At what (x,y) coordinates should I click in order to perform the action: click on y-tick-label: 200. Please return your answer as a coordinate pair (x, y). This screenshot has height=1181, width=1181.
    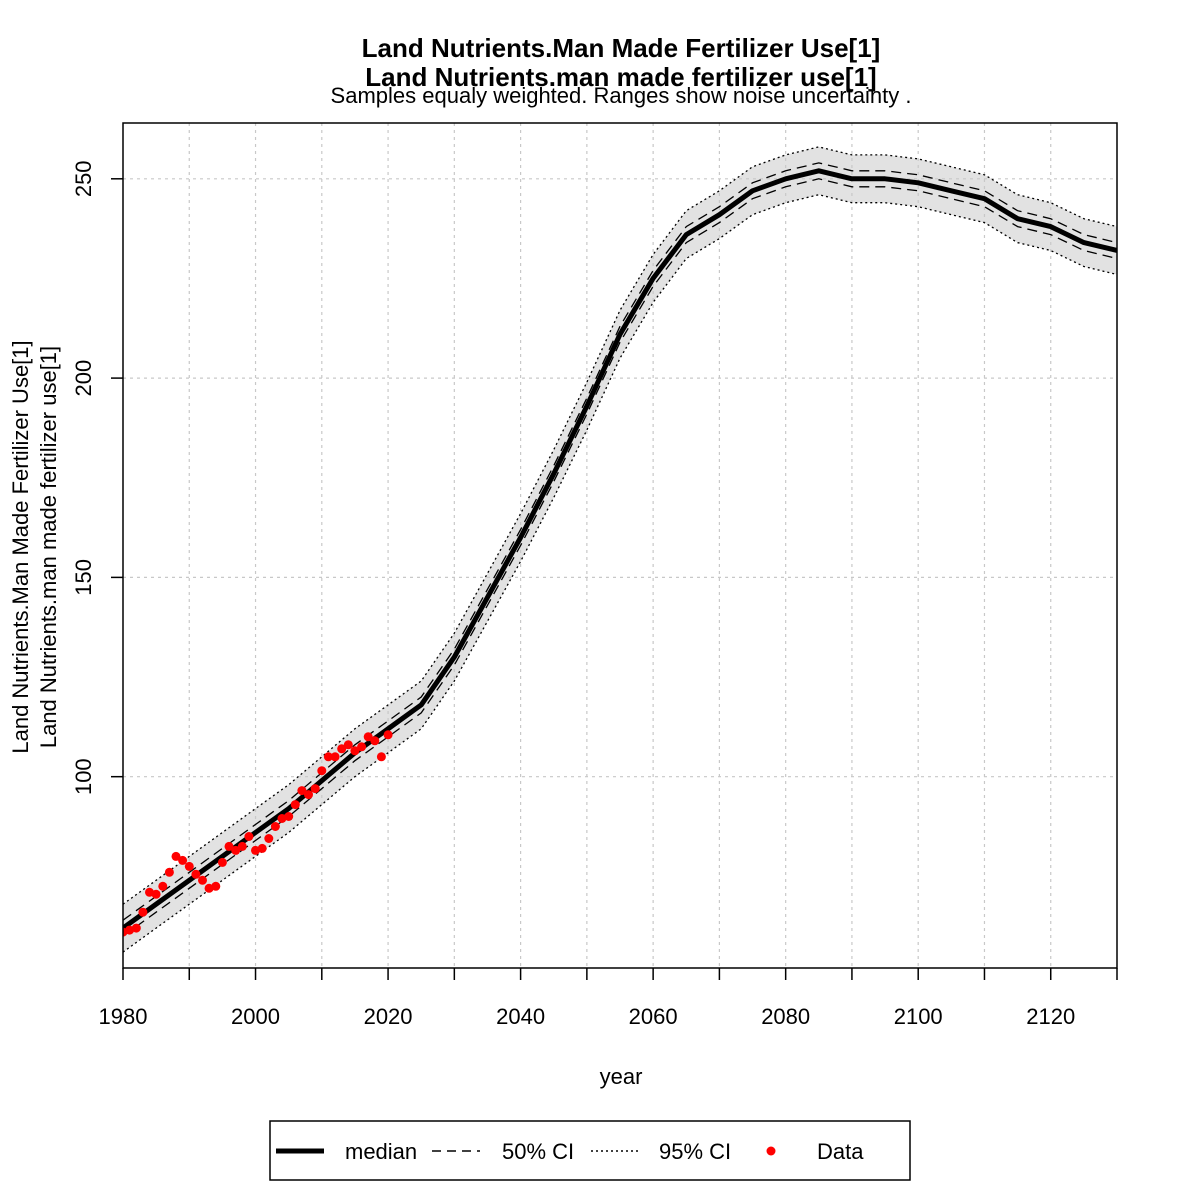
    Looking at the image, I should click on (83, 378).